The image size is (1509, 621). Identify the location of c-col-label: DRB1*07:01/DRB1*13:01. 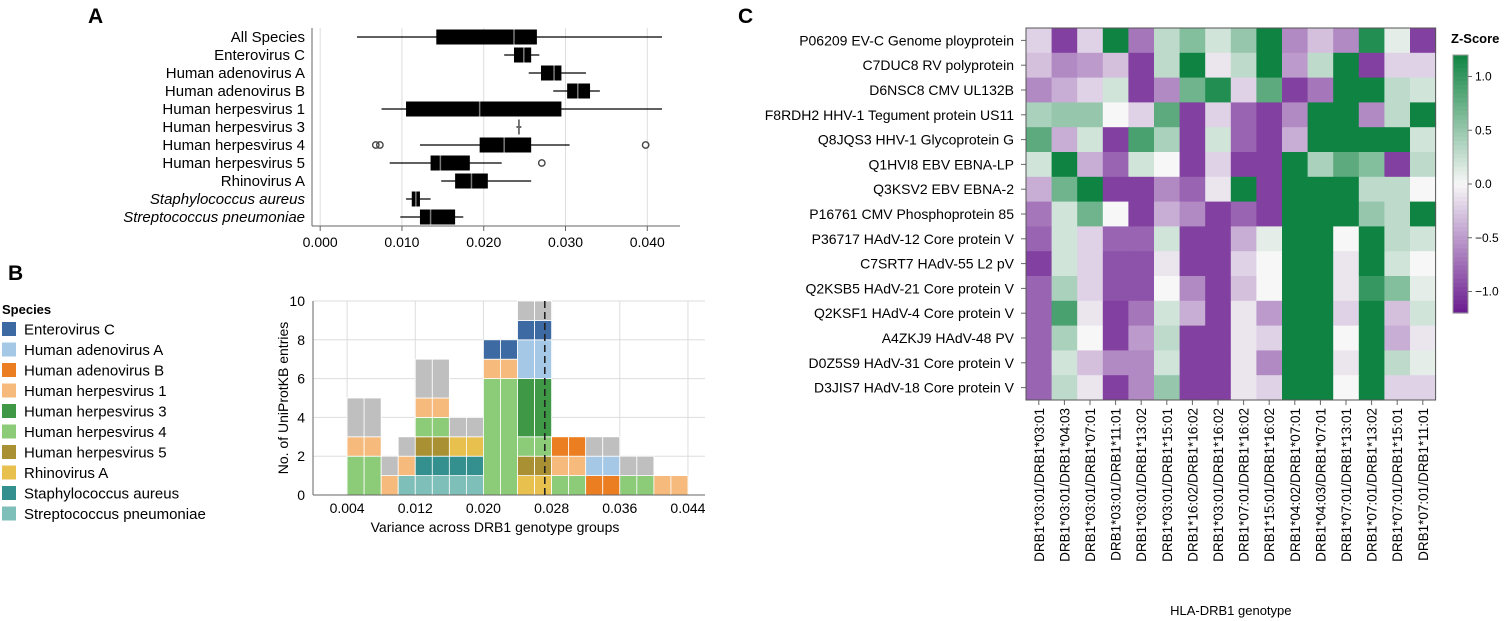
(1346, 485).